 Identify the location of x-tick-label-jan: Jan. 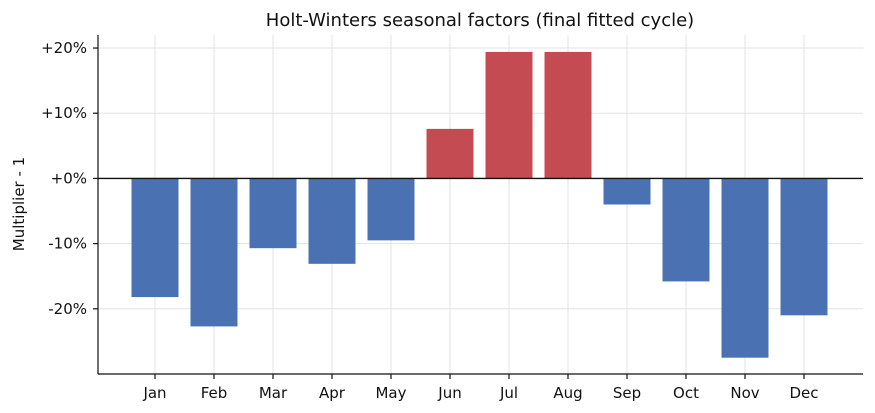
(154, 393).